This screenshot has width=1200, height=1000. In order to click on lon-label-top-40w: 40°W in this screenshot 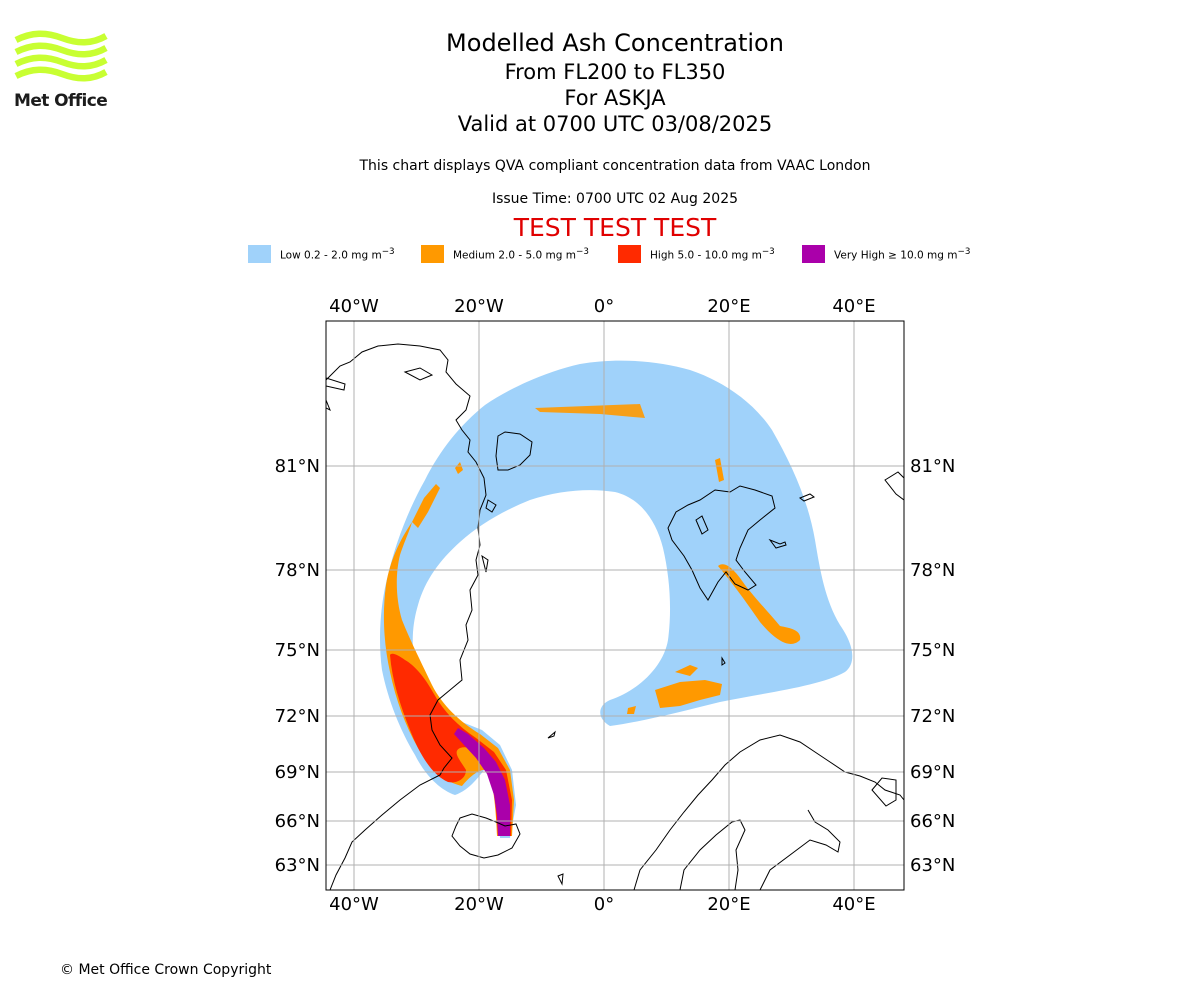, I will do `click(354, 306)`.